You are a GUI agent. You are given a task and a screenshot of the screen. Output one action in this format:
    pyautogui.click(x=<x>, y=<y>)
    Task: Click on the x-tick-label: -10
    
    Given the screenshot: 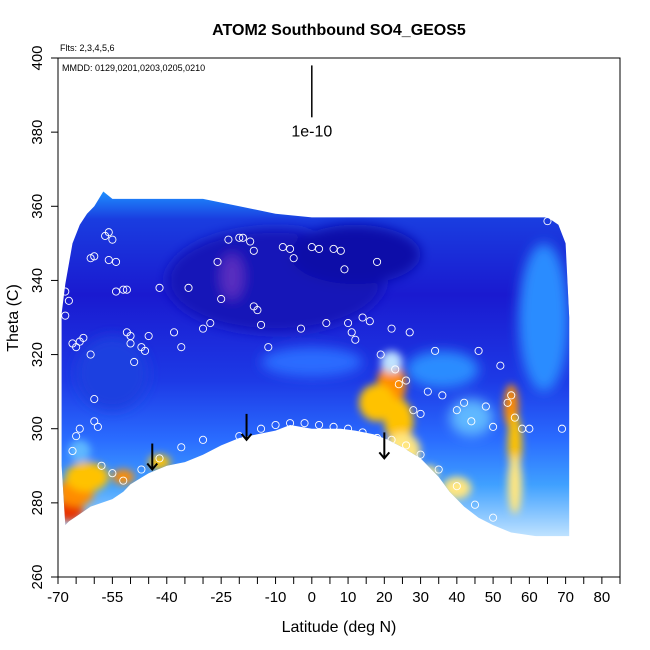 What is the action you would take?
    pyautogui.click(x=276, y=597)
    